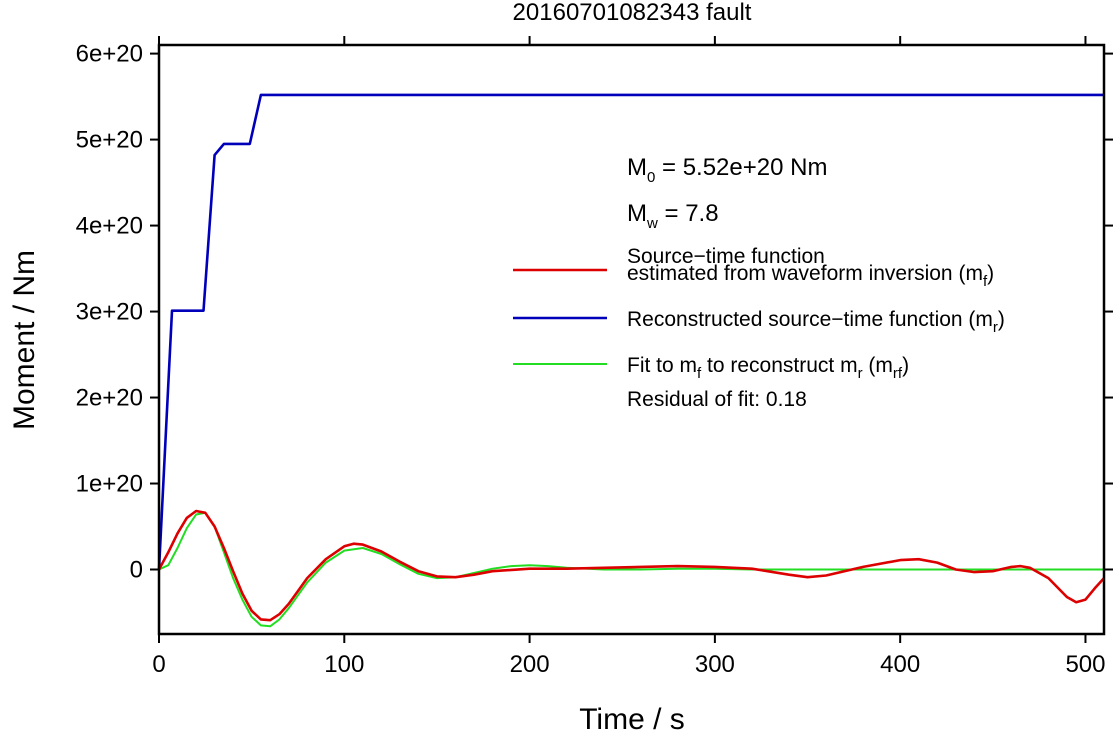 The height and width of the screenshot is (736, 1117). What do you see at coordinates (715, 664) in the screenshot?
I see `x-tick-label: 300` at bounding box center [715, 664].